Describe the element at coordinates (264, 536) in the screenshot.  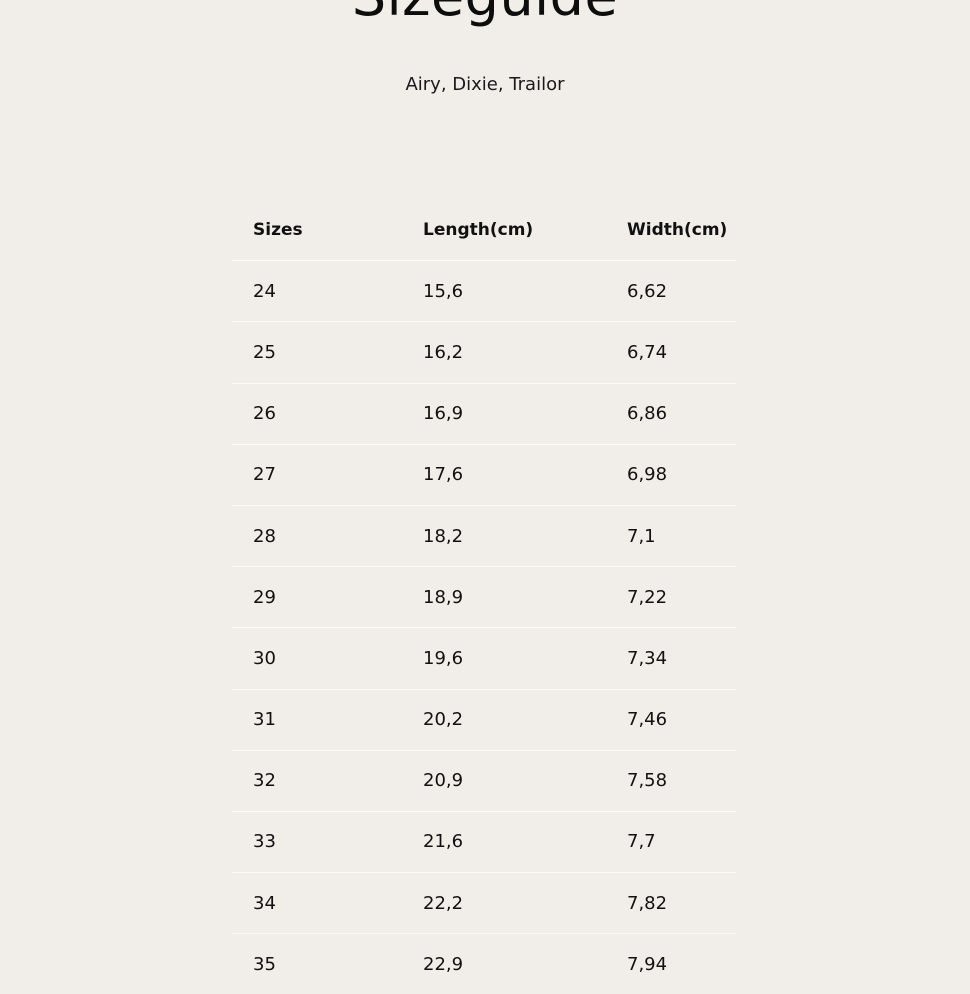
I see `size-cell: 28` at that location.